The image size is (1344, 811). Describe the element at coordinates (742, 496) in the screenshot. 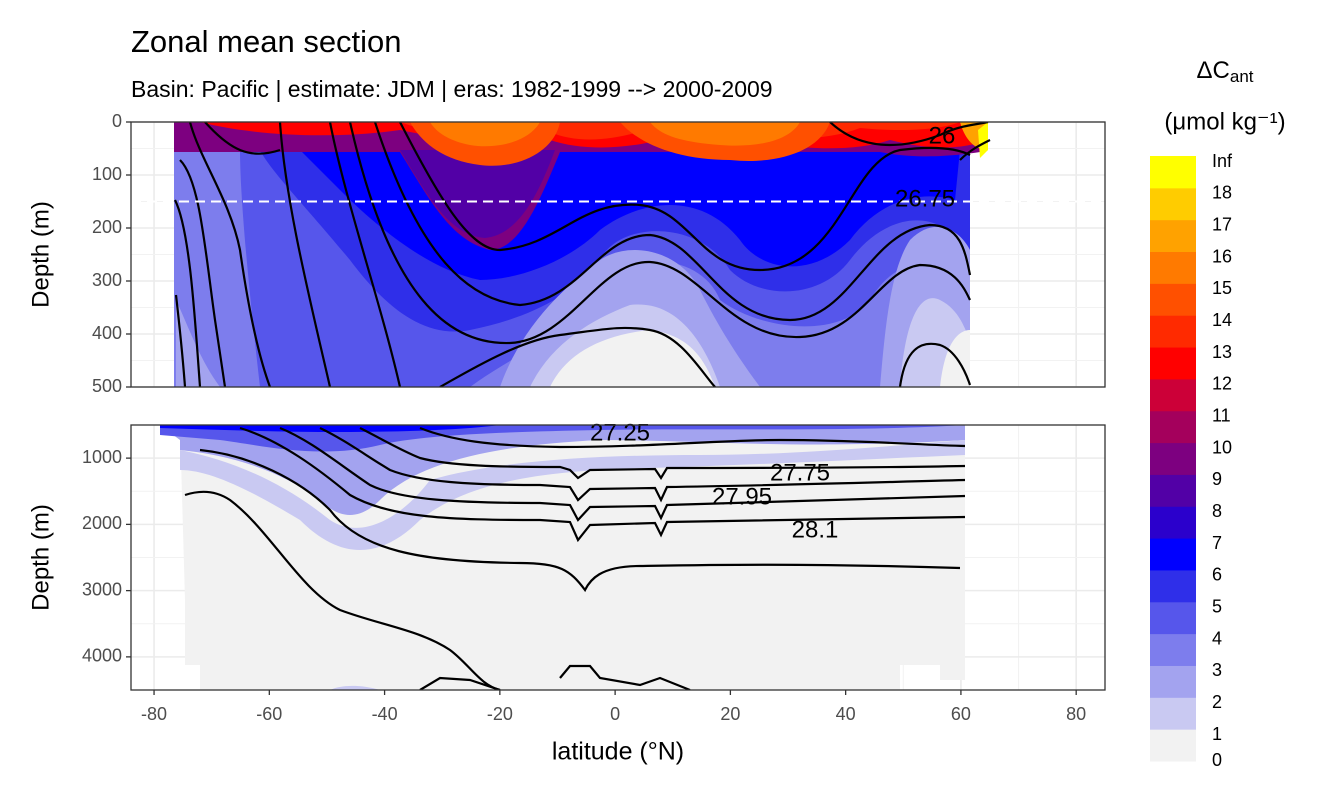

I see `contour-label: 27.95` at that location.